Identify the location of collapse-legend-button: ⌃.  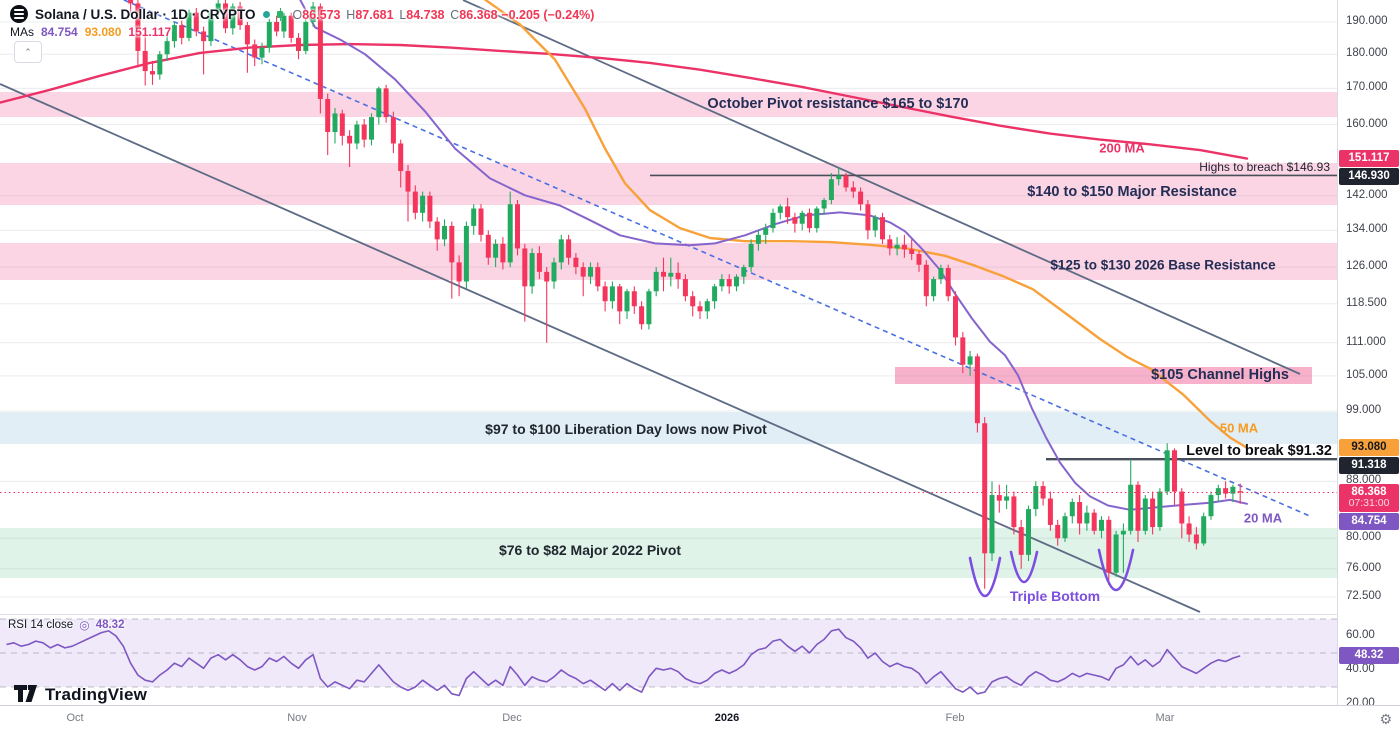
(28, 52).